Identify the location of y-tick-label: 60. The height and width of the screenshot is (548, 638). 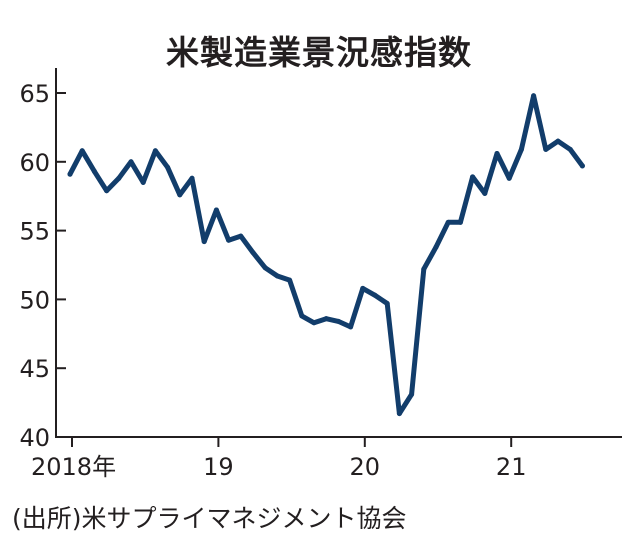
(34, 163).